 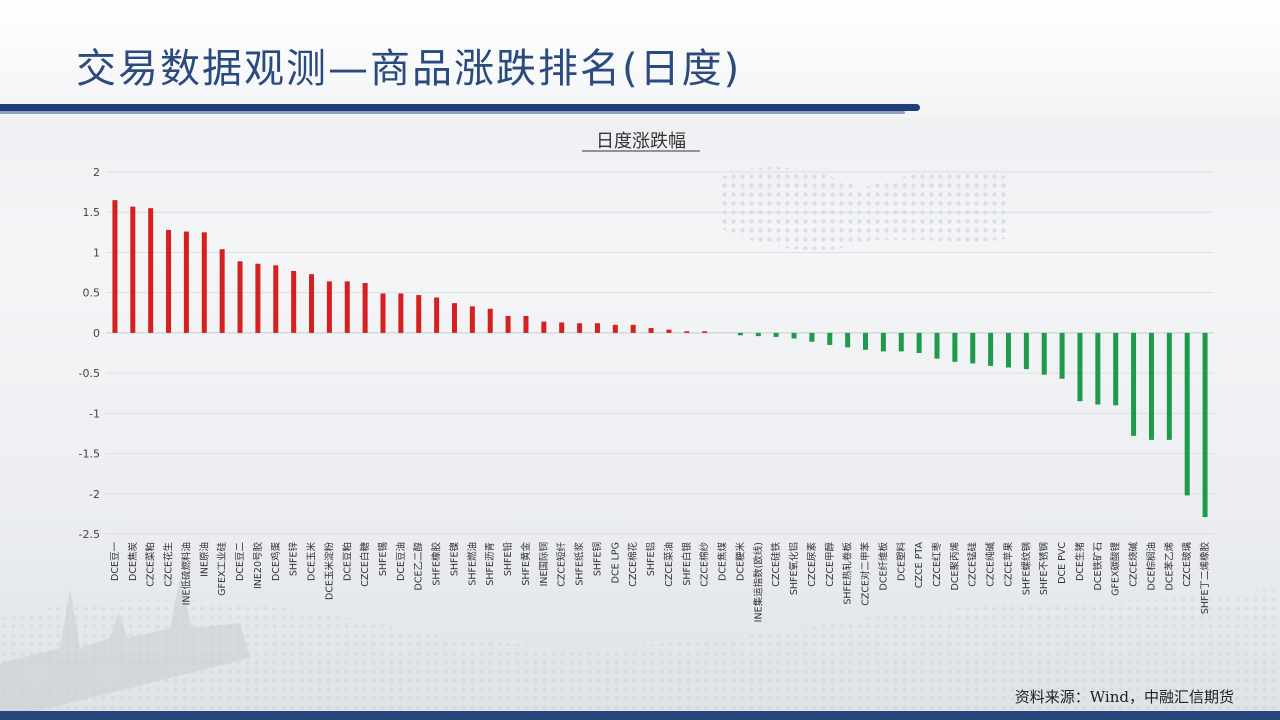 What do you see at coordinates (204, 559) in the screenshot?
I see `x-tick-label: INE原油` at bounding box center [204, 559].